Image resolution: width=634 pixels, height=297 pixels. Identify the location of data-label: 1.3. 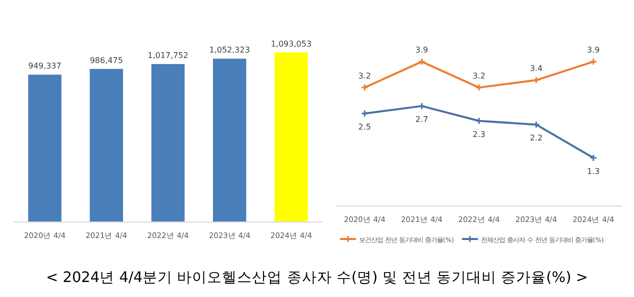
(593, 171).